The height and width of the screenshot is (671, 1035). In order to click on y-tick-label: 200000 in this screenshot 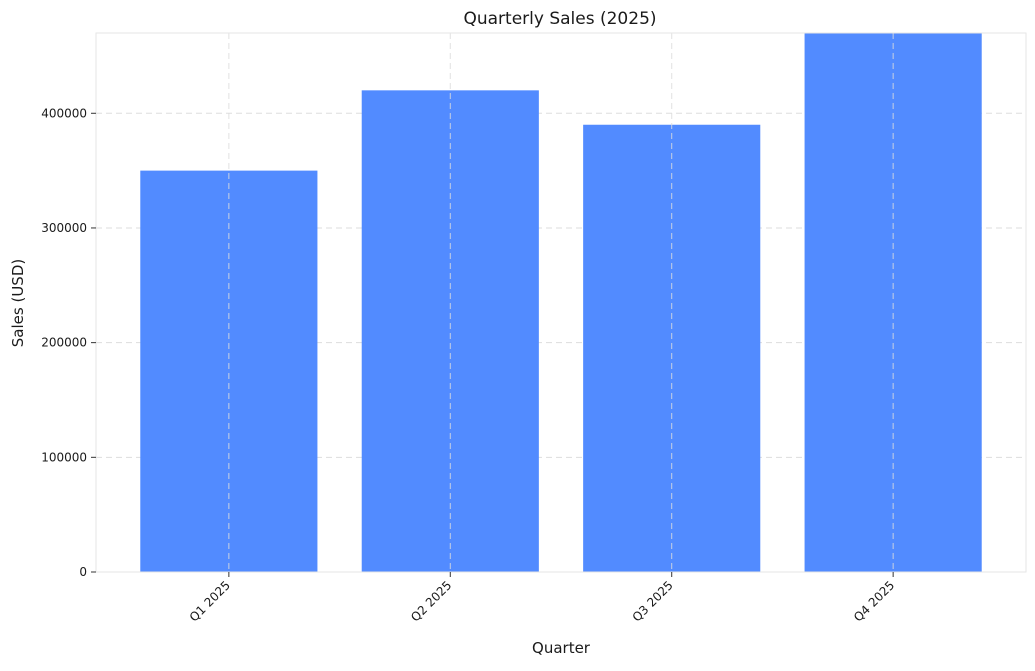, I will do `click(64, 343)`.